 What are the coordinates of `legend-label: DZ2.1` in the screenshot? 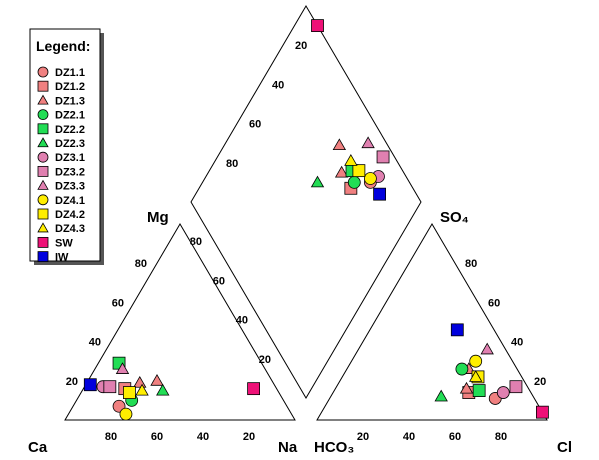 It's located at (70, 116).